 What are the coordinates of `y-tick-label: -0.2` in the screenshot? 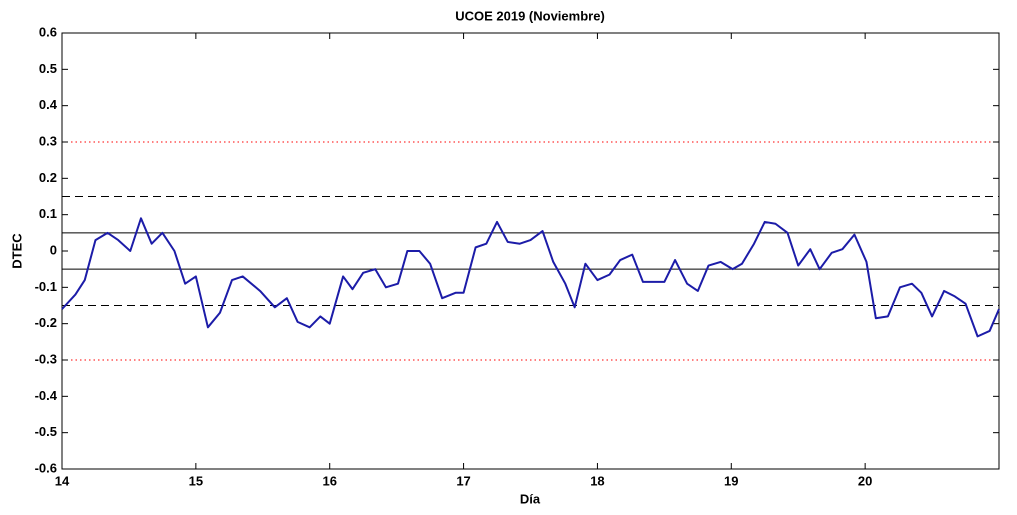 It's located at (46, 322).